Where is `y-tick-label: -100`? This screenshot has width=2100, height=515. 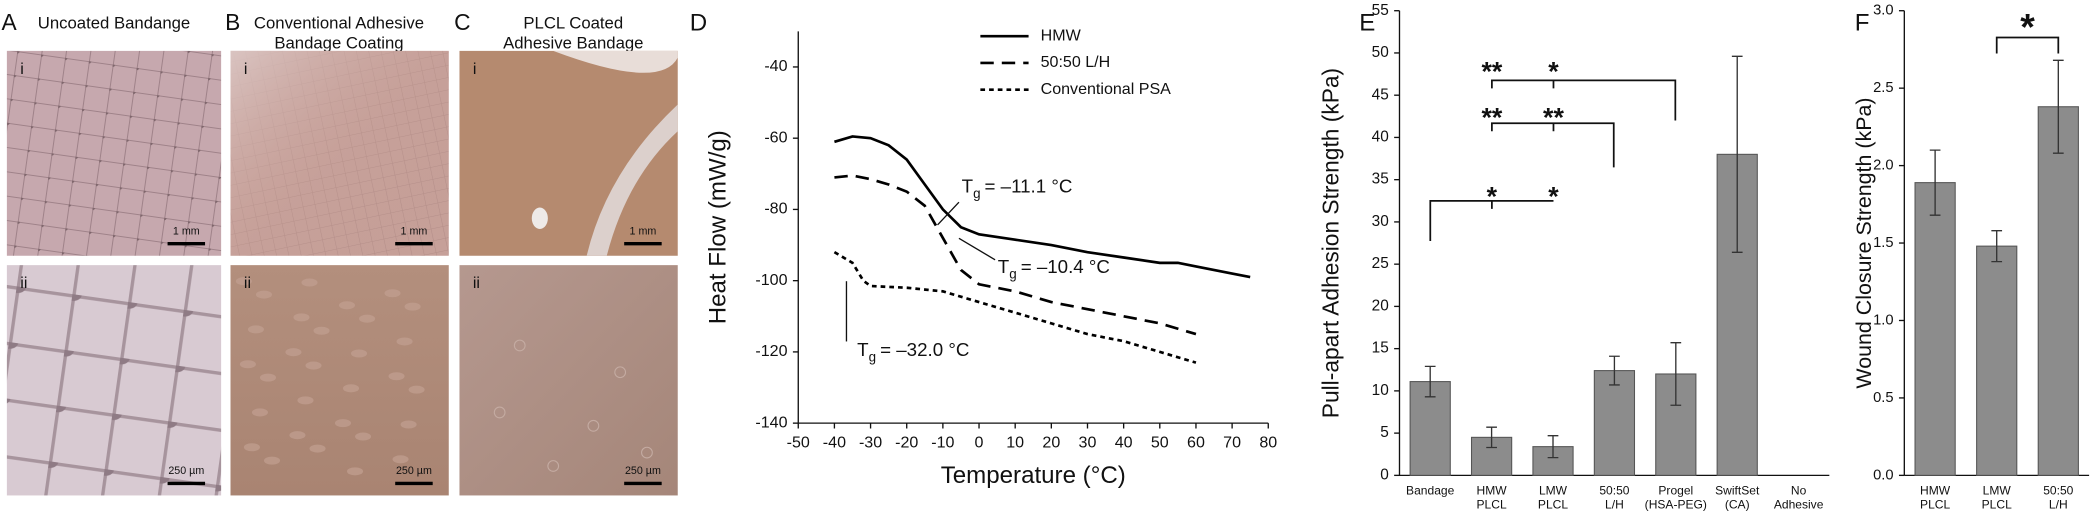 y-tick-label: -100 is located at coordinates (771, 280).